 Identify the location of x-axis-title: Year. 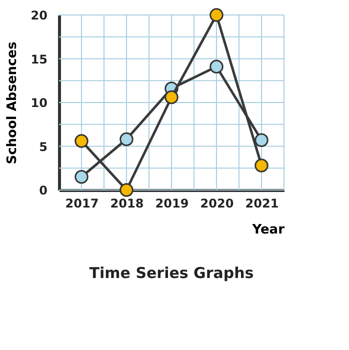
(268, 230).